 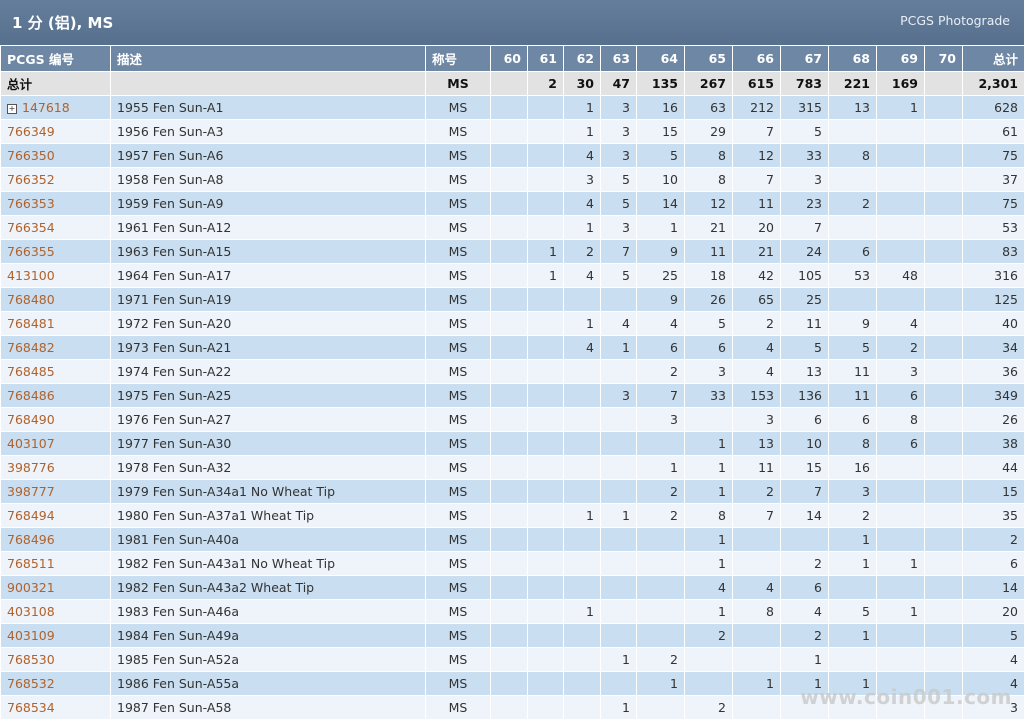 I want to click on column-header: 69, so click(x=900, y=58).